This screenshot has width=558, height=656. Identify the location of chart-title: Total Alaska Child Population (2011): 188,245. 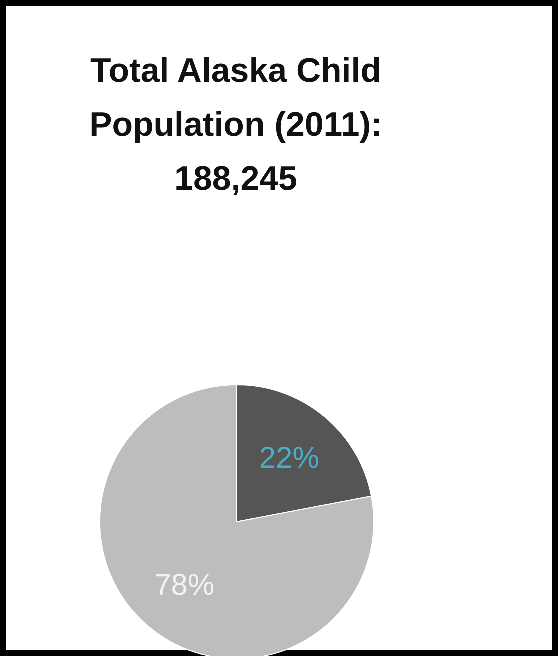
(236, 125).